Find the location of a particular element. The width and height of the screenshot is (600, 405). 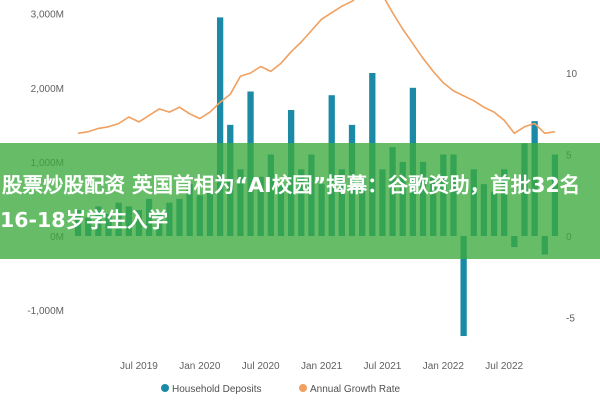

legend-swatch-annual-growth-rate is located at coordinates (303, 388).